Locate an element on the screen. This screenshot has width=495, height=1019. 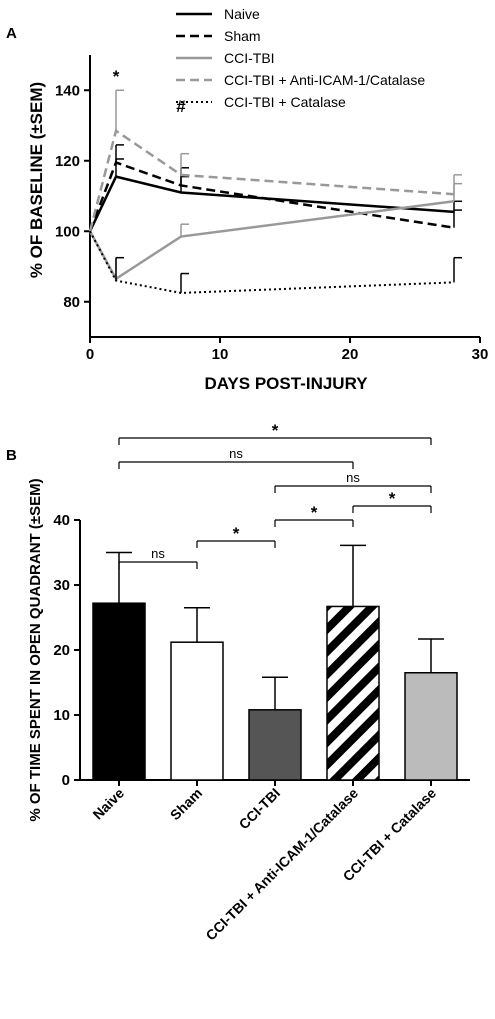
sig-label-2: * is located at coordinates (314, 512).